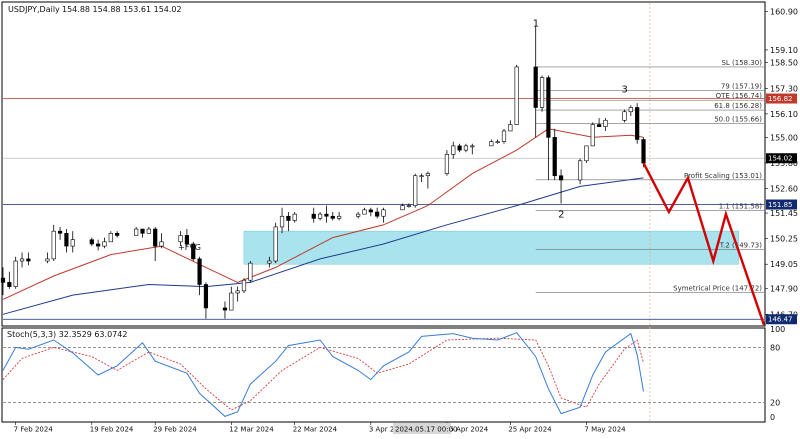 Image resolution: width=800 pixels, height=439 pixels. Describe the element at coordinates (775, 403) in the screenshot. I see `stoch-tick-label-2: 20` at that location.